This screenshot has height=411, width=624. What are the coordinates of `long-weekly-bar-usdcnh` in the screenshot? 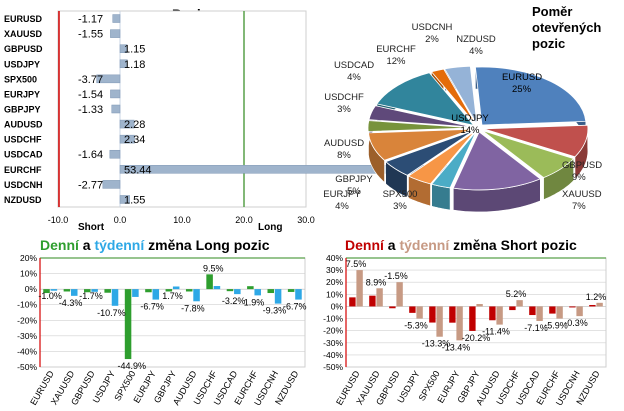 It's located at (278, 296).